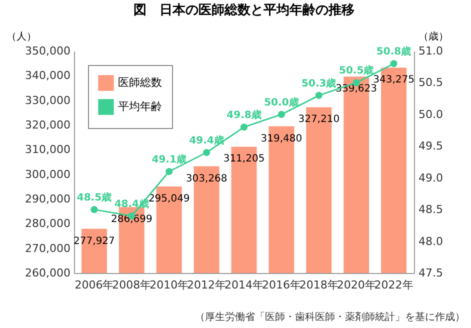 The width and height of the screenshot is (471, 328). What do you see at coordinates (131, 220) in the screenshot?
I see `data-label: 286,699` at bounding box center [131, 220].